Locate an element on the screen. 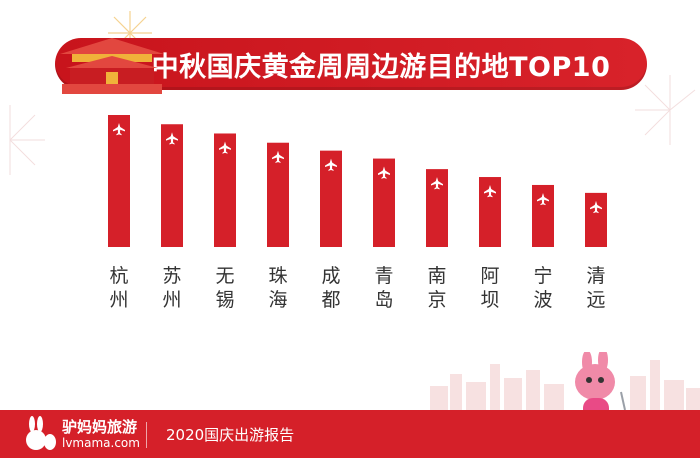  brand-url: lvmama.com is located at coordinates (101, 443).